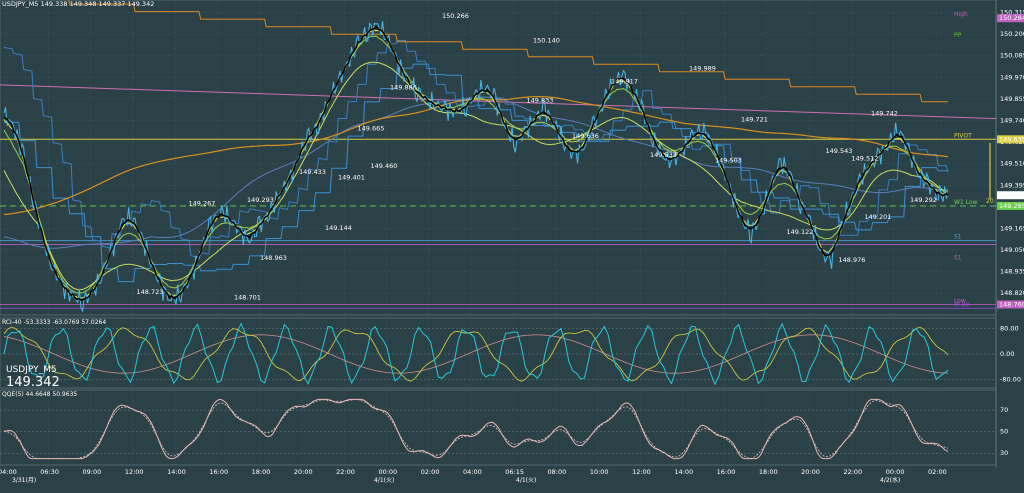 Image resolution: width=1024 pixels, height=493 pixels. What do you see at coordinates (800, 232) in the screenshot?
I see `price-annotation: 149.122` at bounding box center [800, 232].